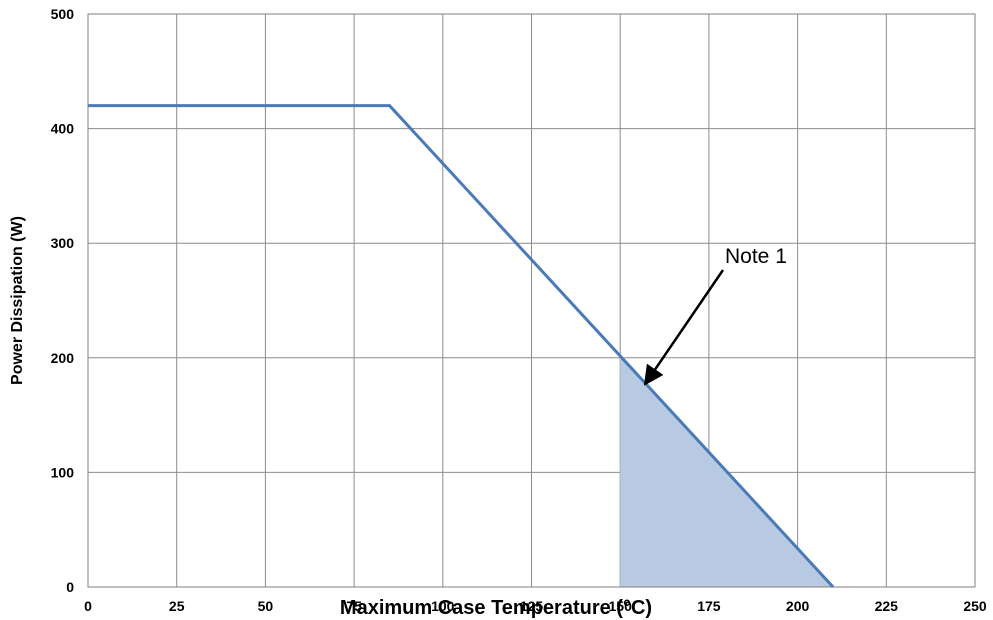 The image size is (993, 620). What do you see at coordinates (70, 587) in the screenshot?
I see `y-tick-label: 0` at bounding box center [70, 587].